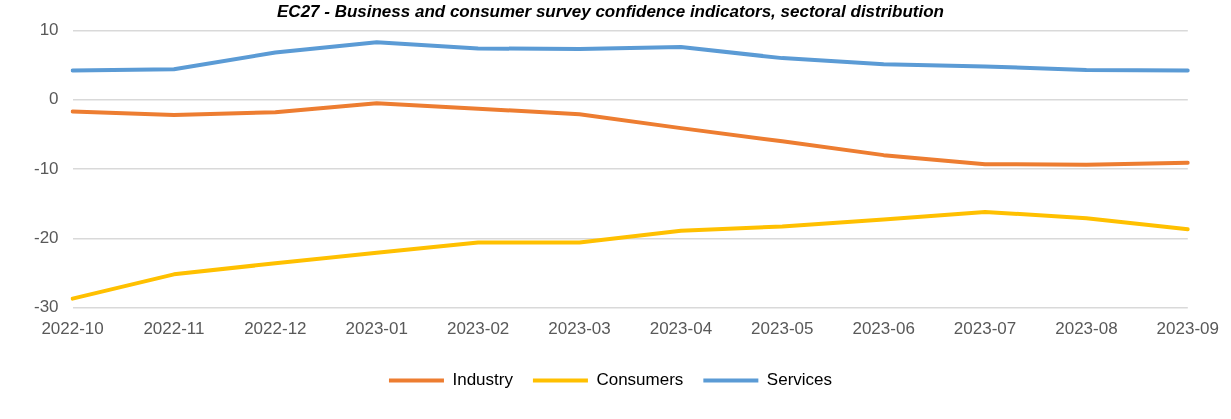 Image resolution: width=1231 pixels, height=419 pixels. What do you see at coordinates (174, 329) in the screenshot?
I see `x-tick-label: 2022-11` at bounding box center [174, 329].